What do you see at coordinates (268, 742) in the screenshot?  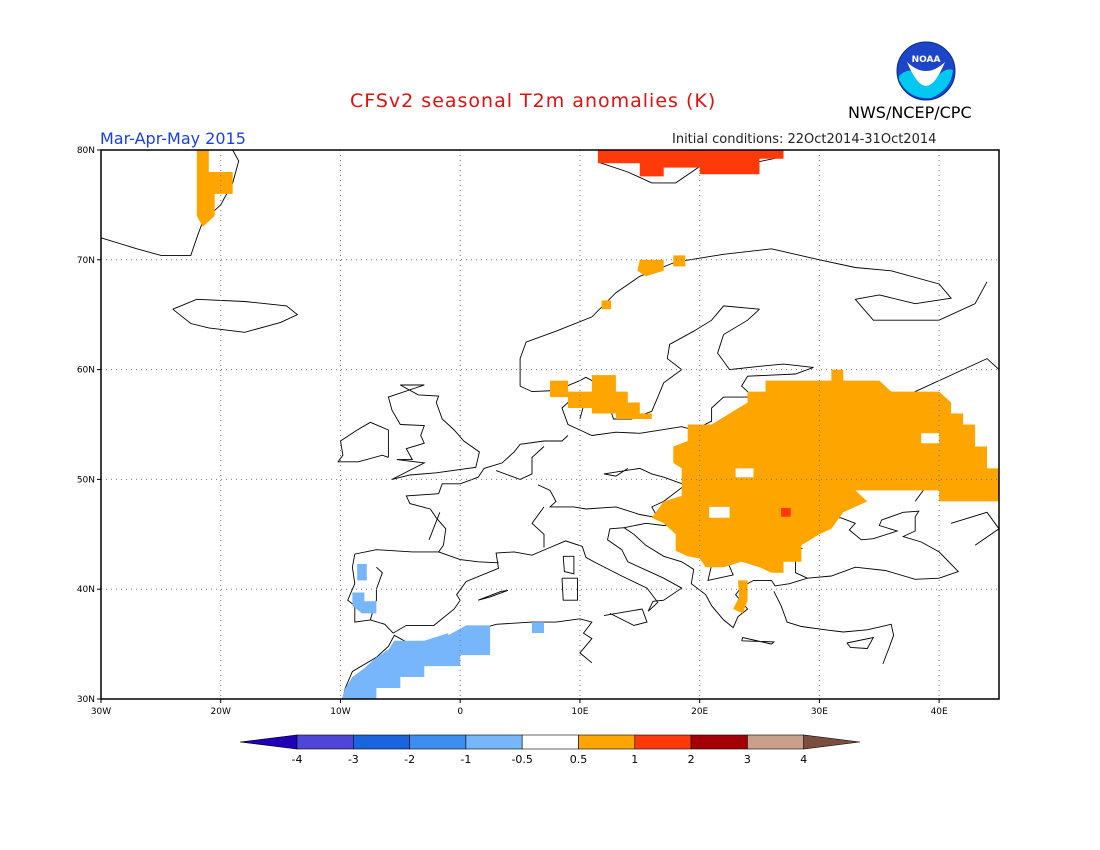 I see `colorbar-arrow-low` at bounding box center [268, 742].